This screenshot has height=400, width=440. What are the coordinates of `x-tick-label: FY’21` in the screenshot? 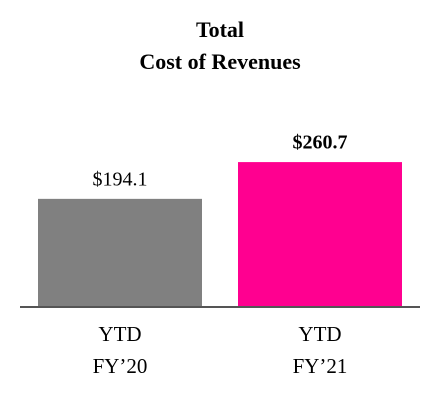 It's located at (320, 366).